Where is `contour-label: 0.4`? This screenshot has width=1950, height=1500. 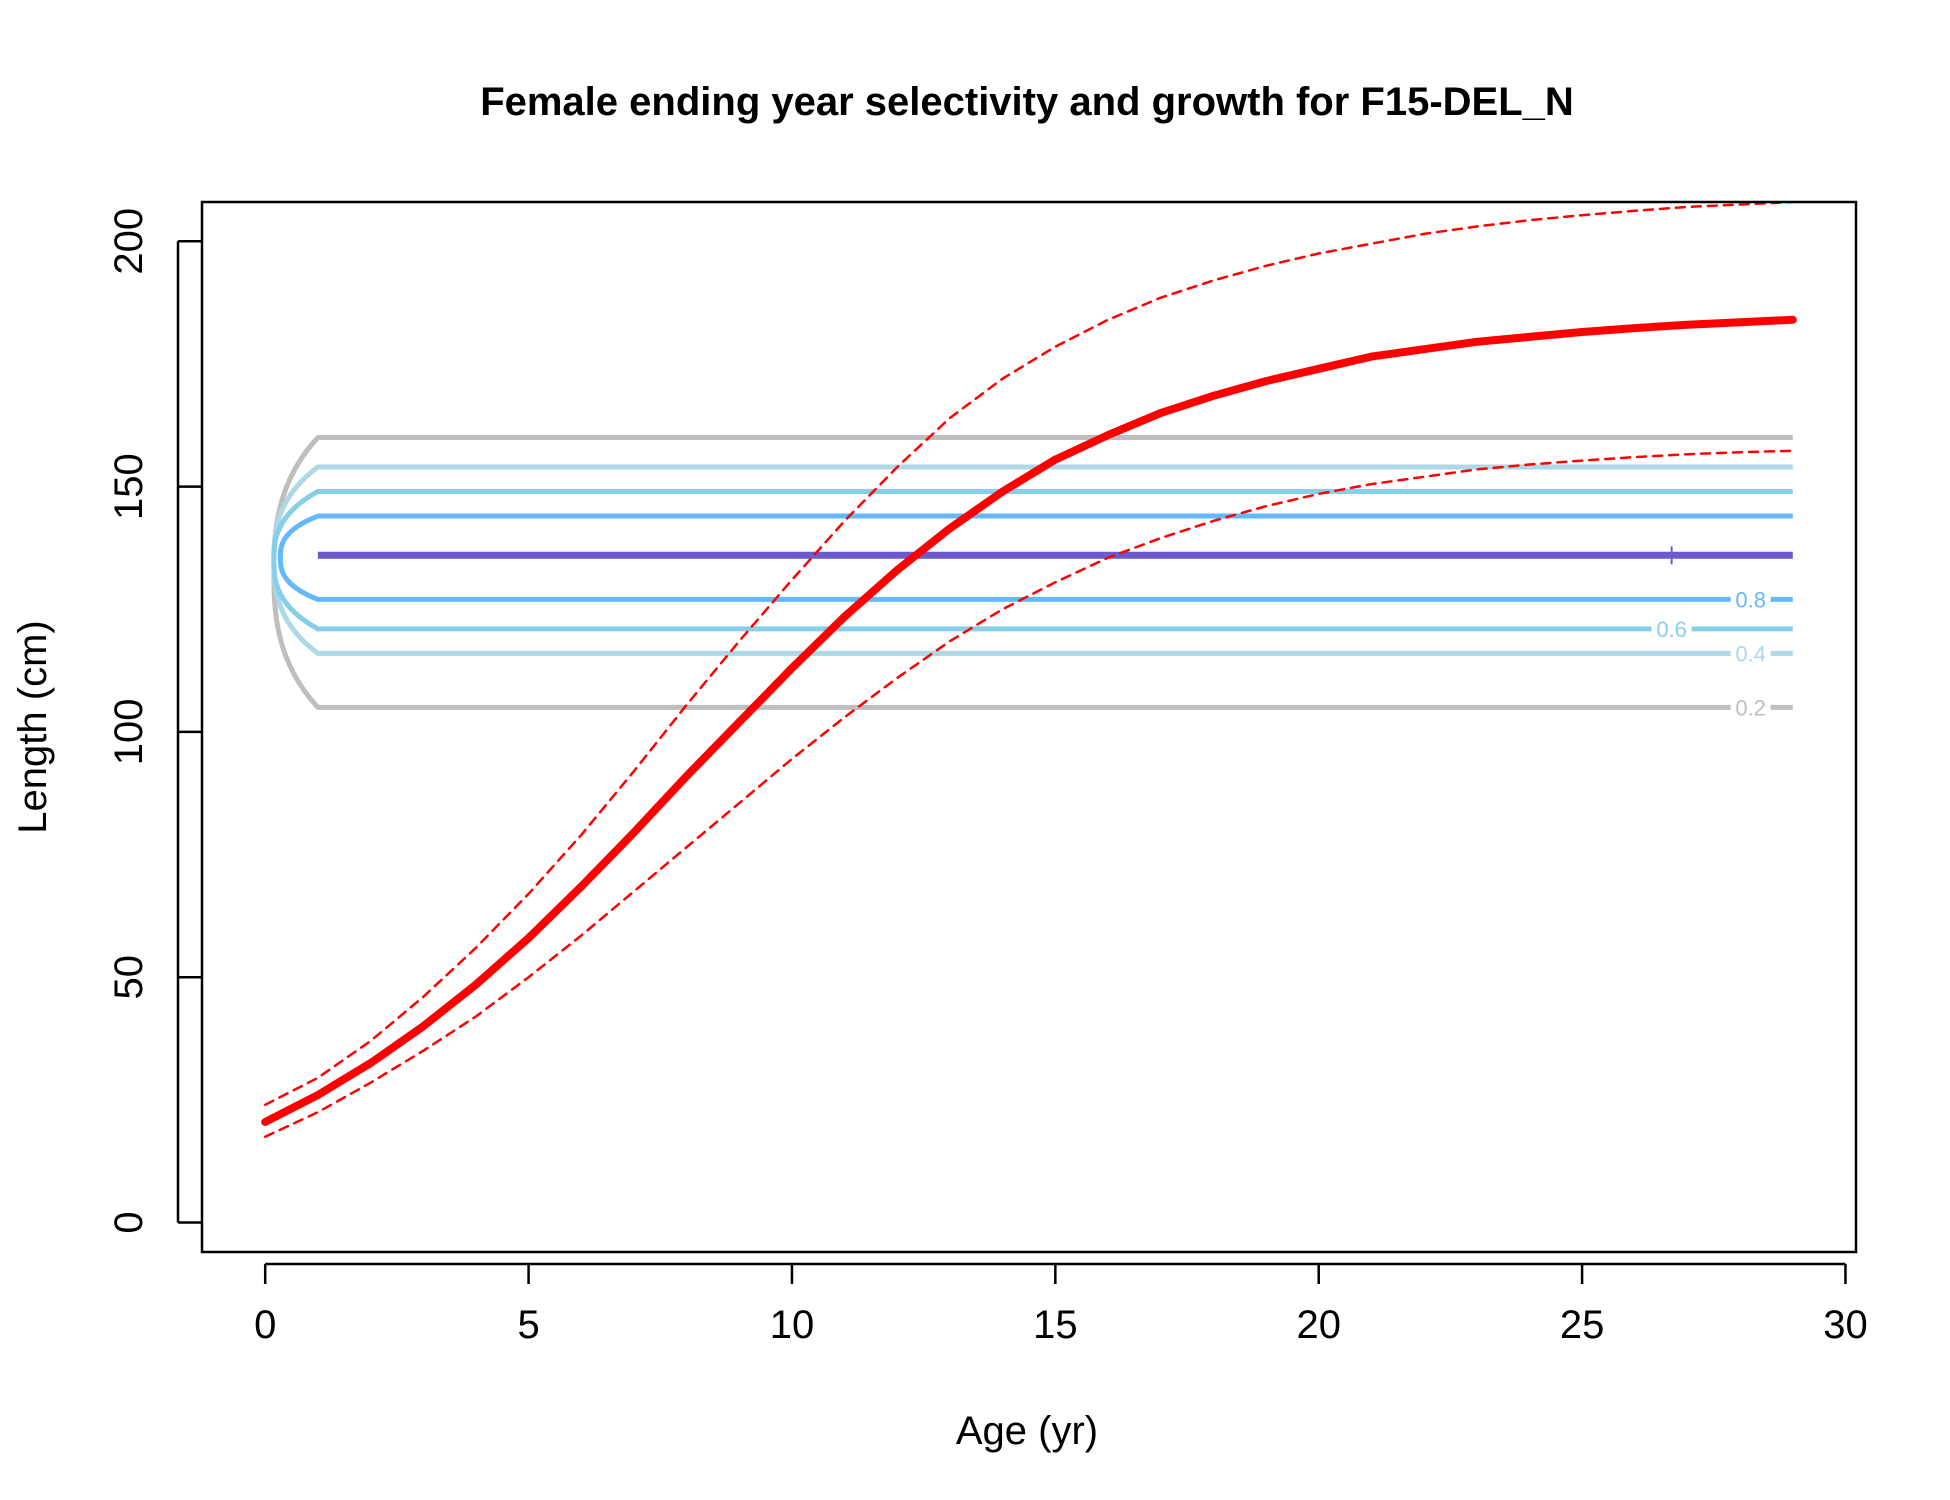 contour-label: 0.4 is located at coordinates (1750, 653).